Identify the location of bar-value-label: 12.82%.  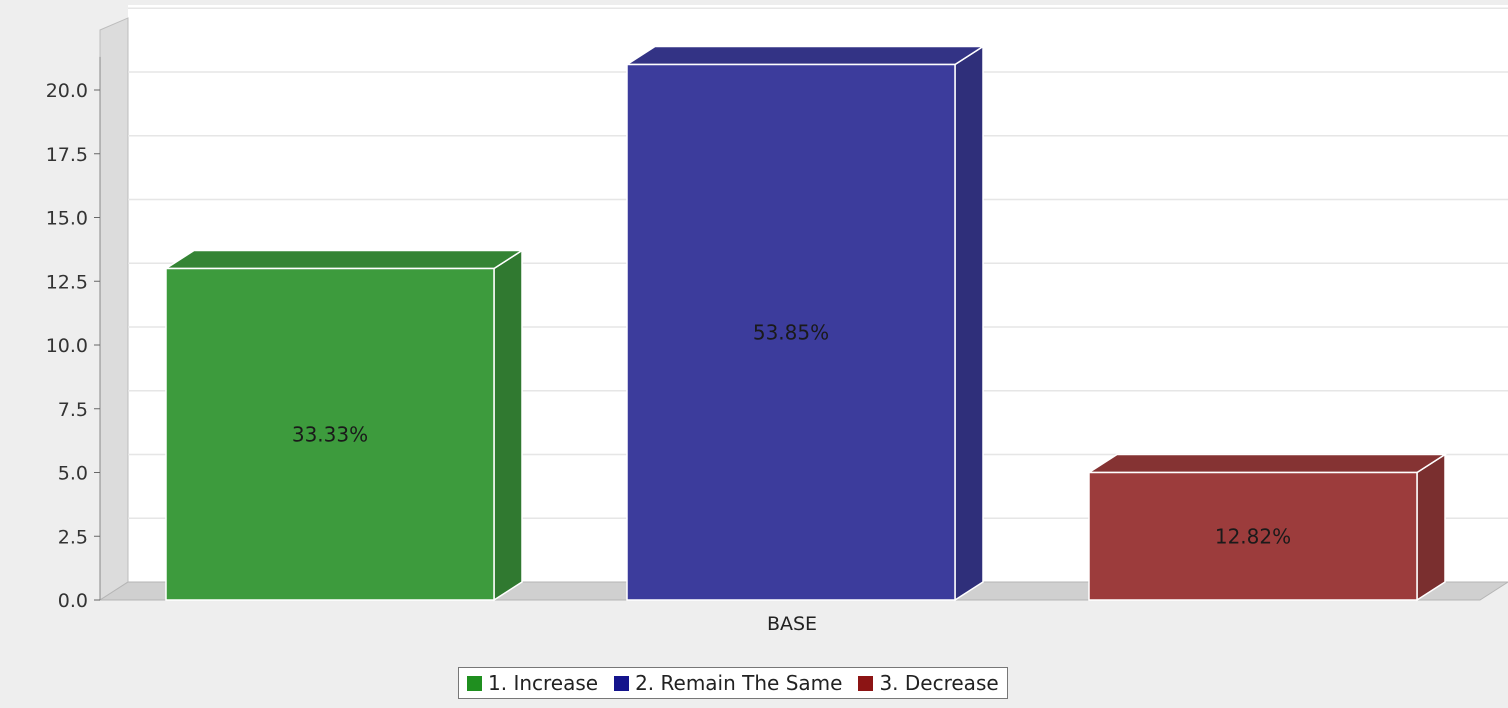
(1253, 536).